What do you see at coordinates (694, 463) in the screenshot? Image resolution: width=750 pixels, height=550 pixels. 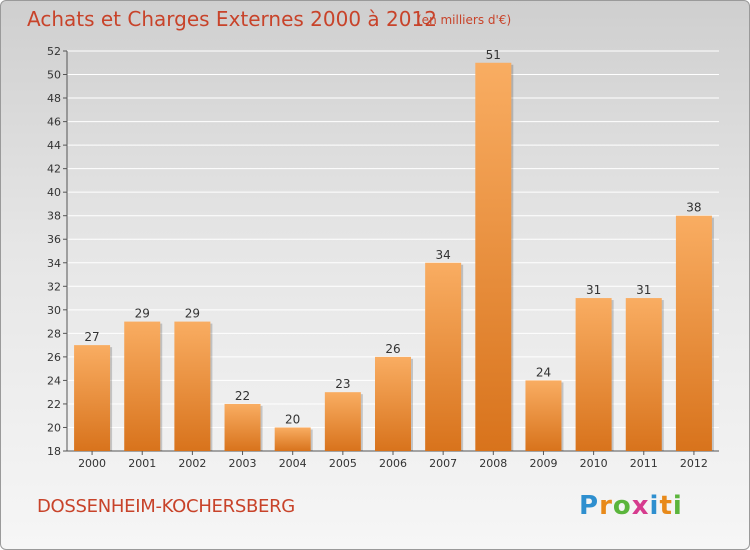 I see `x-tick-label: 2012` at bounding box center [694, 463].